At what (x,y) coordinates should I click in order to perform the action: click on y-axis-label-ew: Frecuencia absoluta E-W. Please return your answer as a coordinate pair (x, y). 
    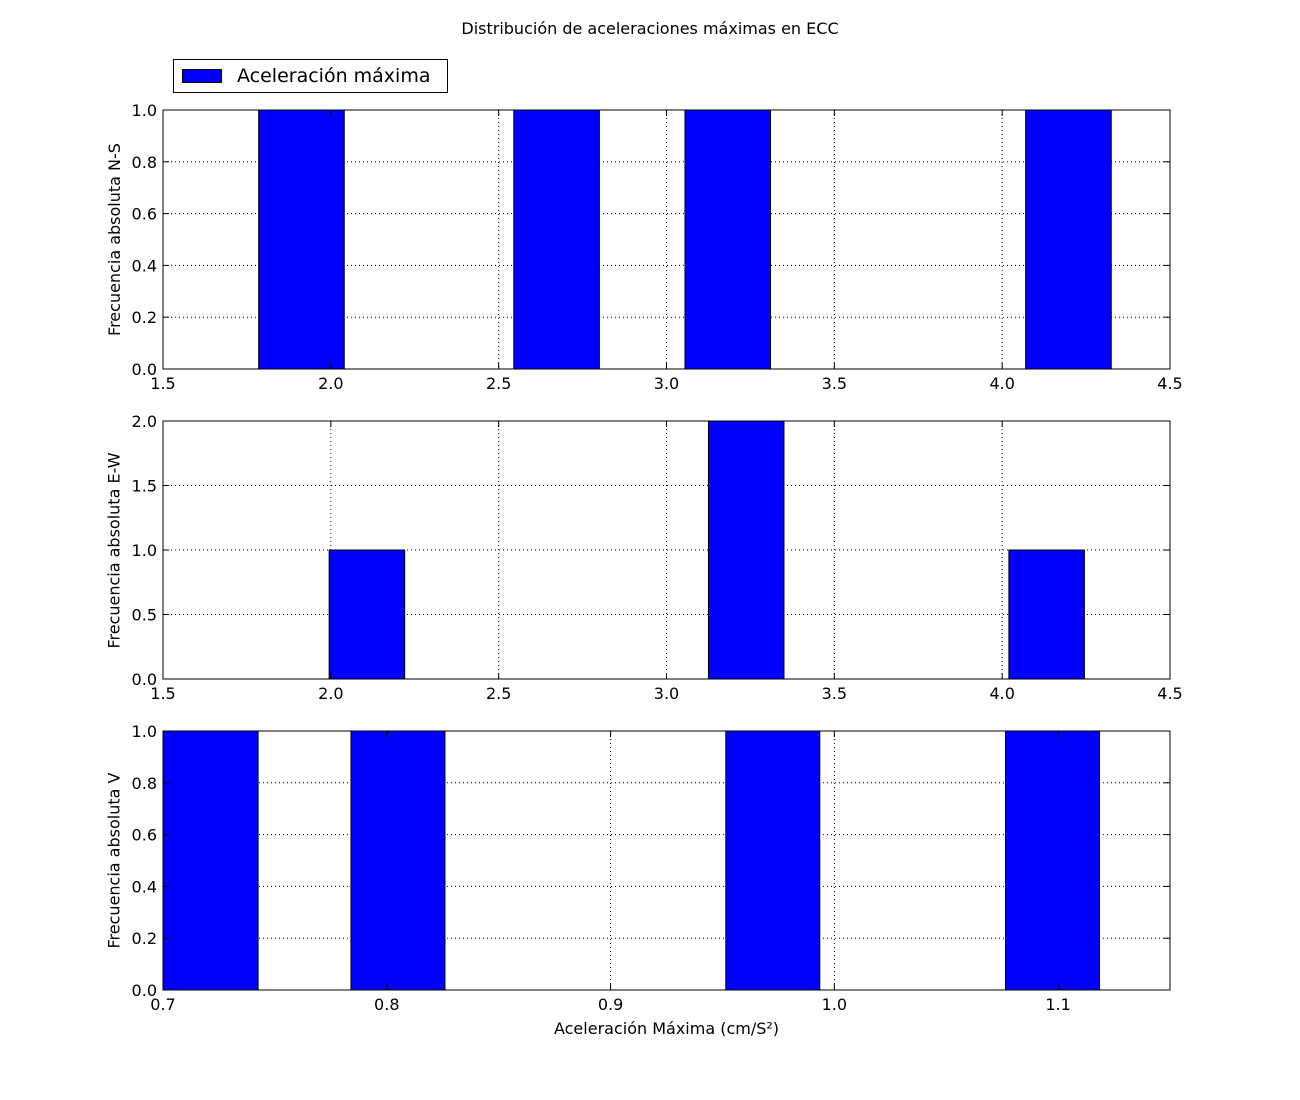
    Looking at the image, I should click on (114, 550).